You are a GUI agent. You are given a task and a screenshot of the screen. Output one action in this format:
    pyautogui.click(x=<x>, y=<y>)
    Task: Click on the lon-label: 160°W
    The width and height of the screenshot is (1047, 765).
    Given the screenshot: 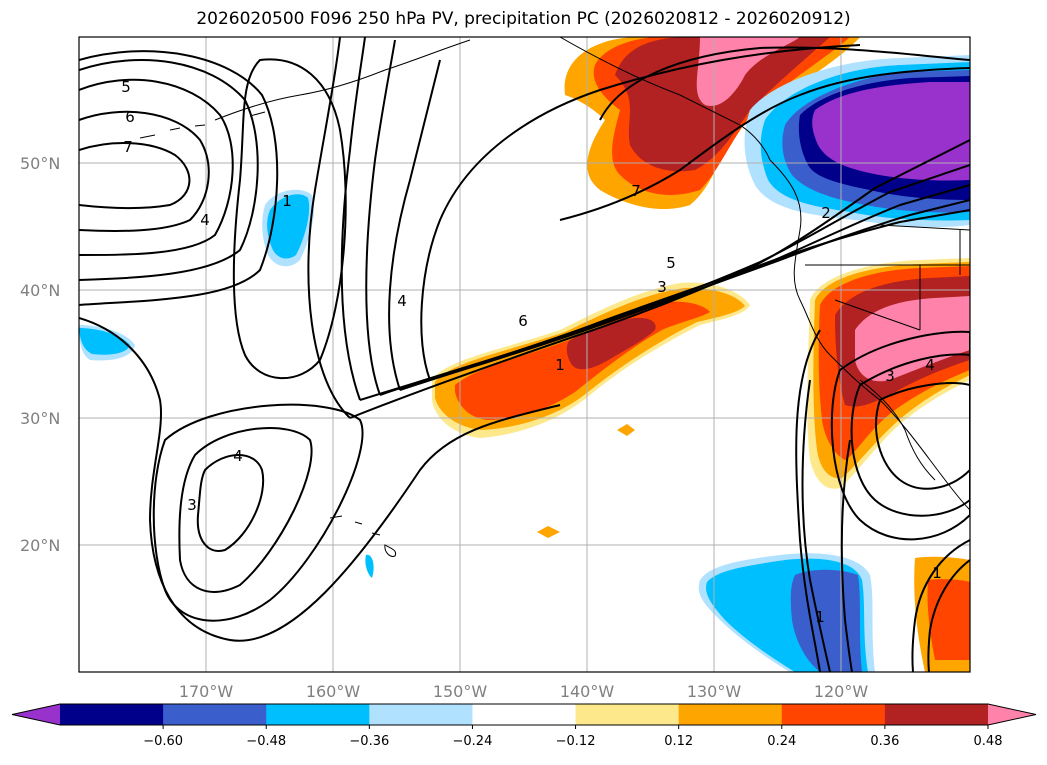 What is the action you would take?
    pyautogui.click(x=333, y=691)
    